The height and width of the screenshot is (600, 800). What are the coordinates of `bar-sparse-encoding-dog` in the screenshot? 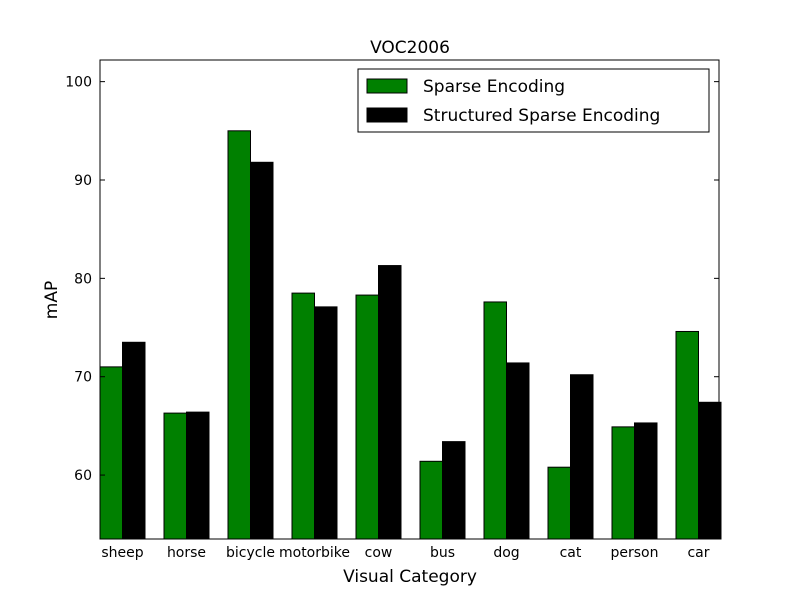 It's located at (495, 420).